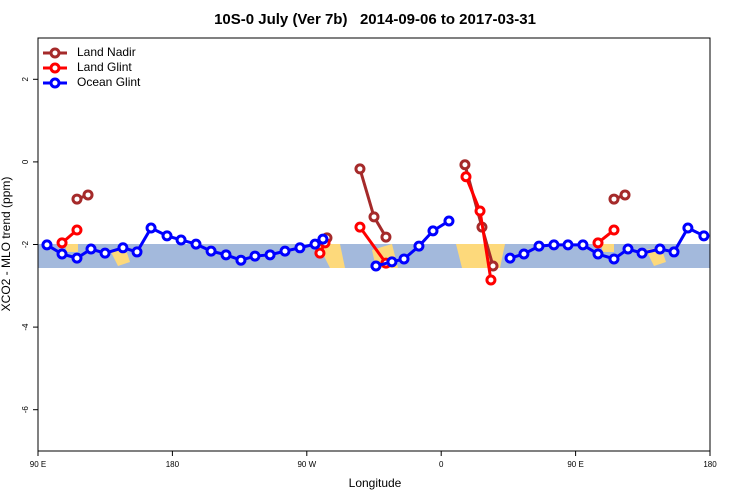  What do you see at coordinates (441, 464) in the screenshot?
I see `x-tick-label: 0` at bounding box center [441, 464].